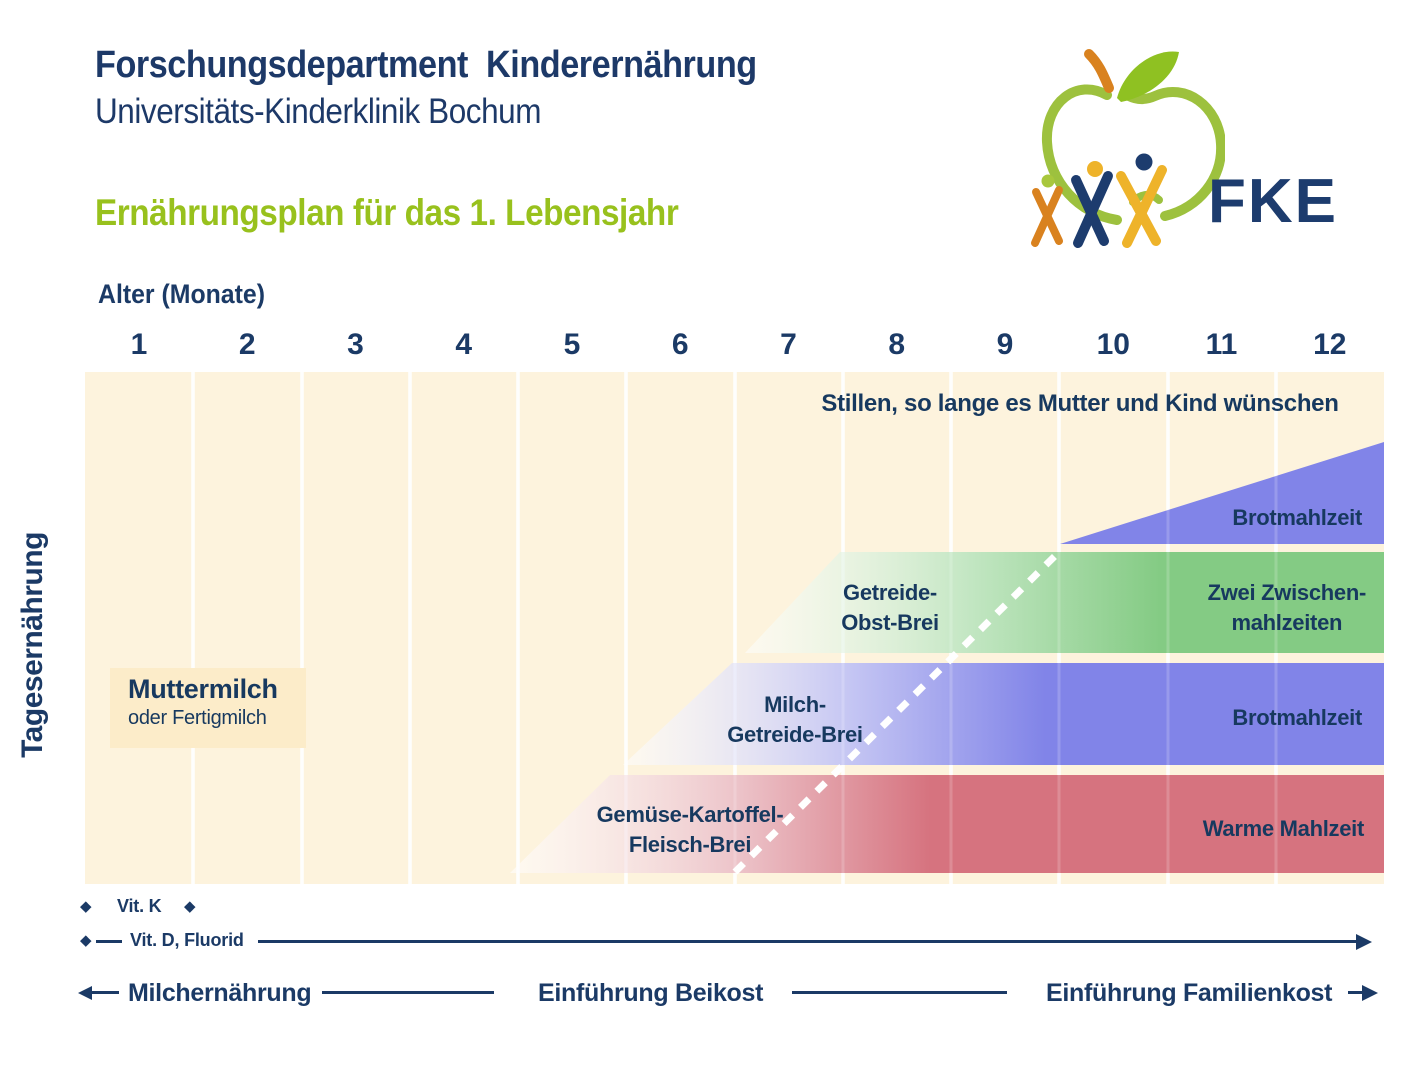 The image size is (1424, 1068). I want to click on y-axis-title: Tagesernährung, so click(32, 645).